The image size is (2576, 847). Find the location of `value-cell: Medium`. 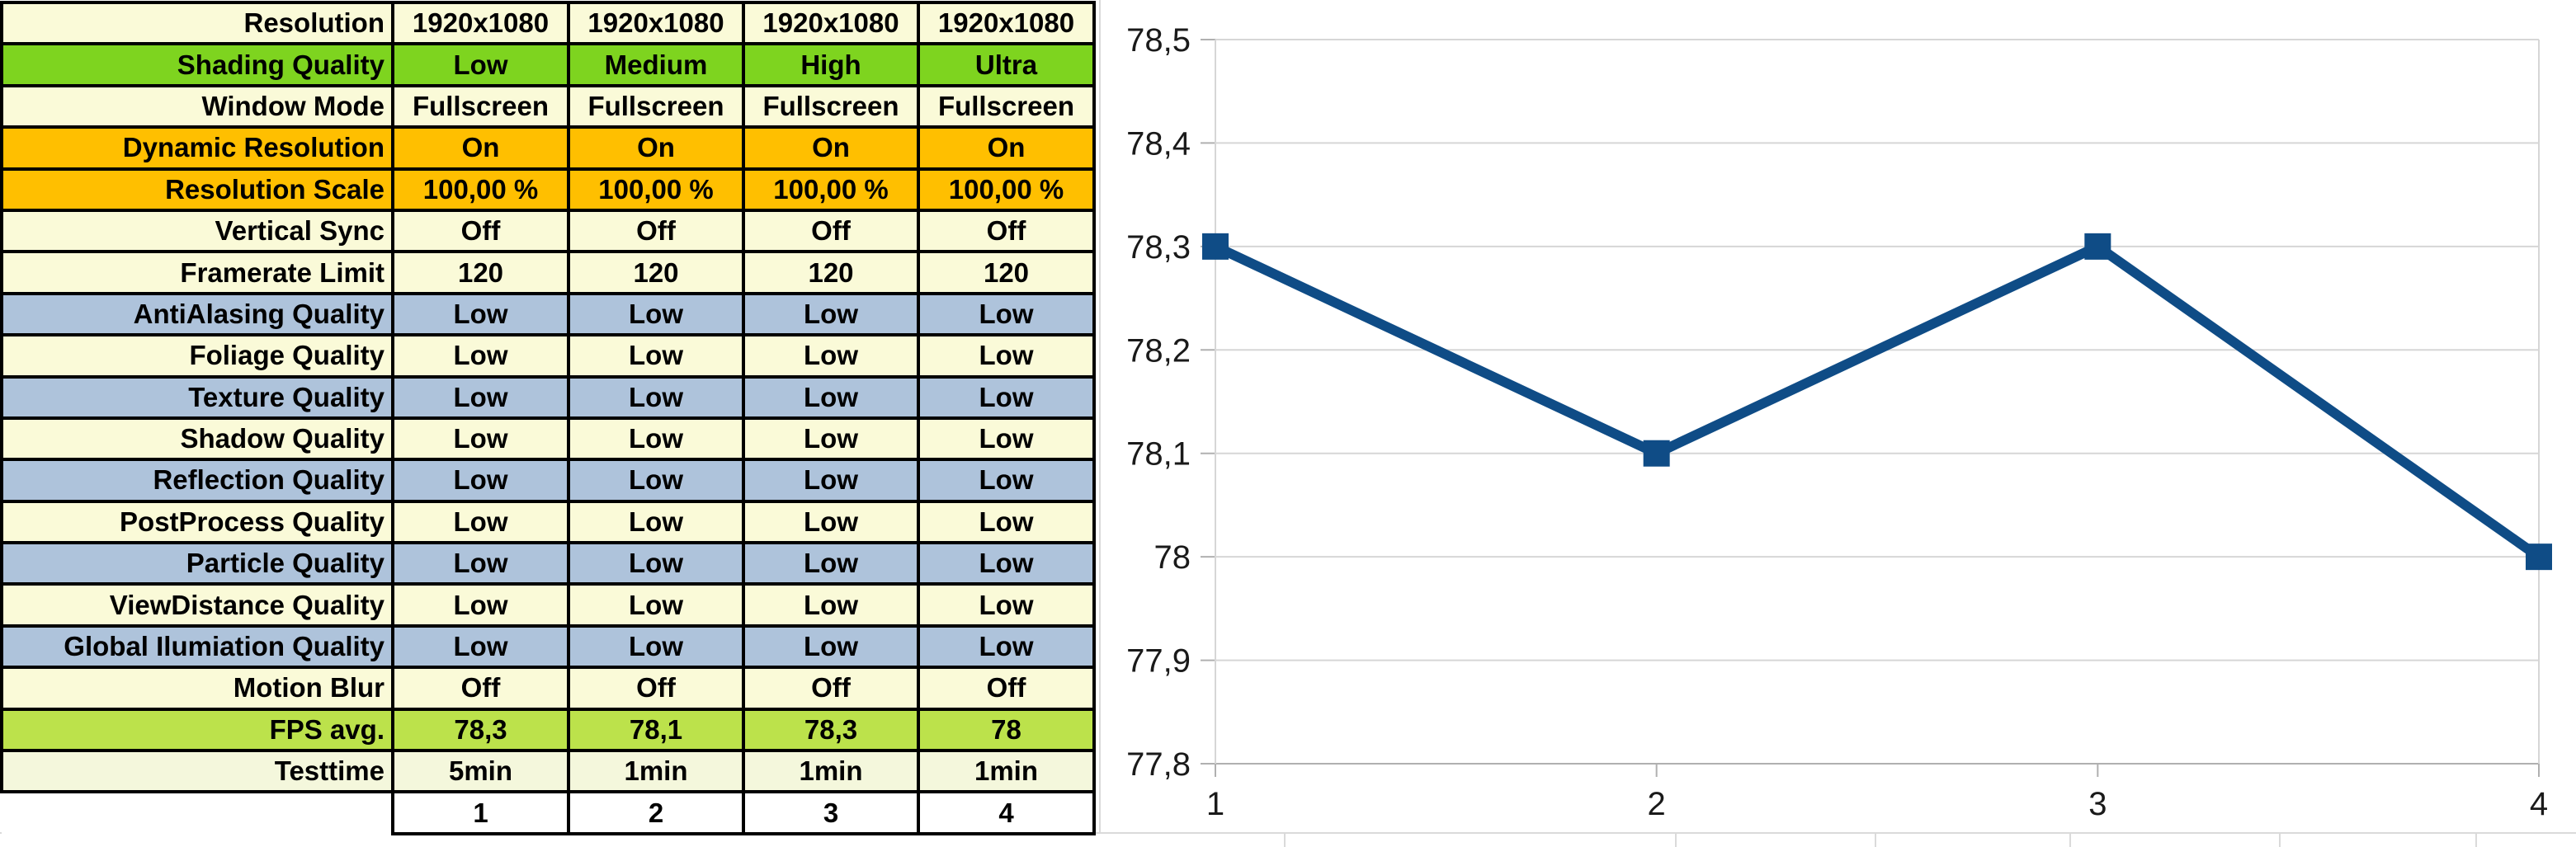

value-cell: Medium is located at coordinates (656, 64).